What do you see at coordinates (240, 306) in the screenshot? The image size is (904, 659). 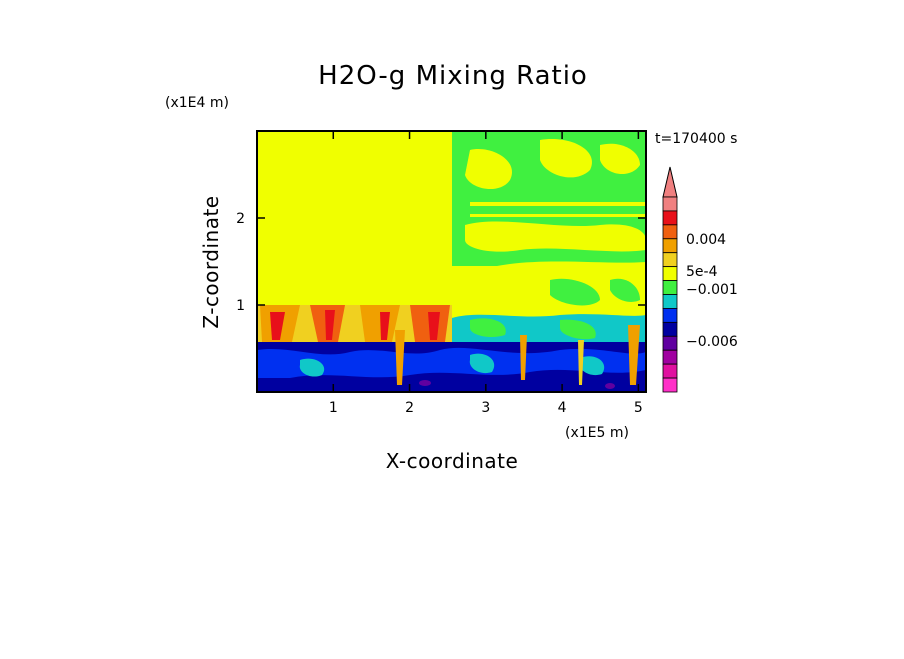 I see `y-tick-label: 1` at bounding box center [240, 306].